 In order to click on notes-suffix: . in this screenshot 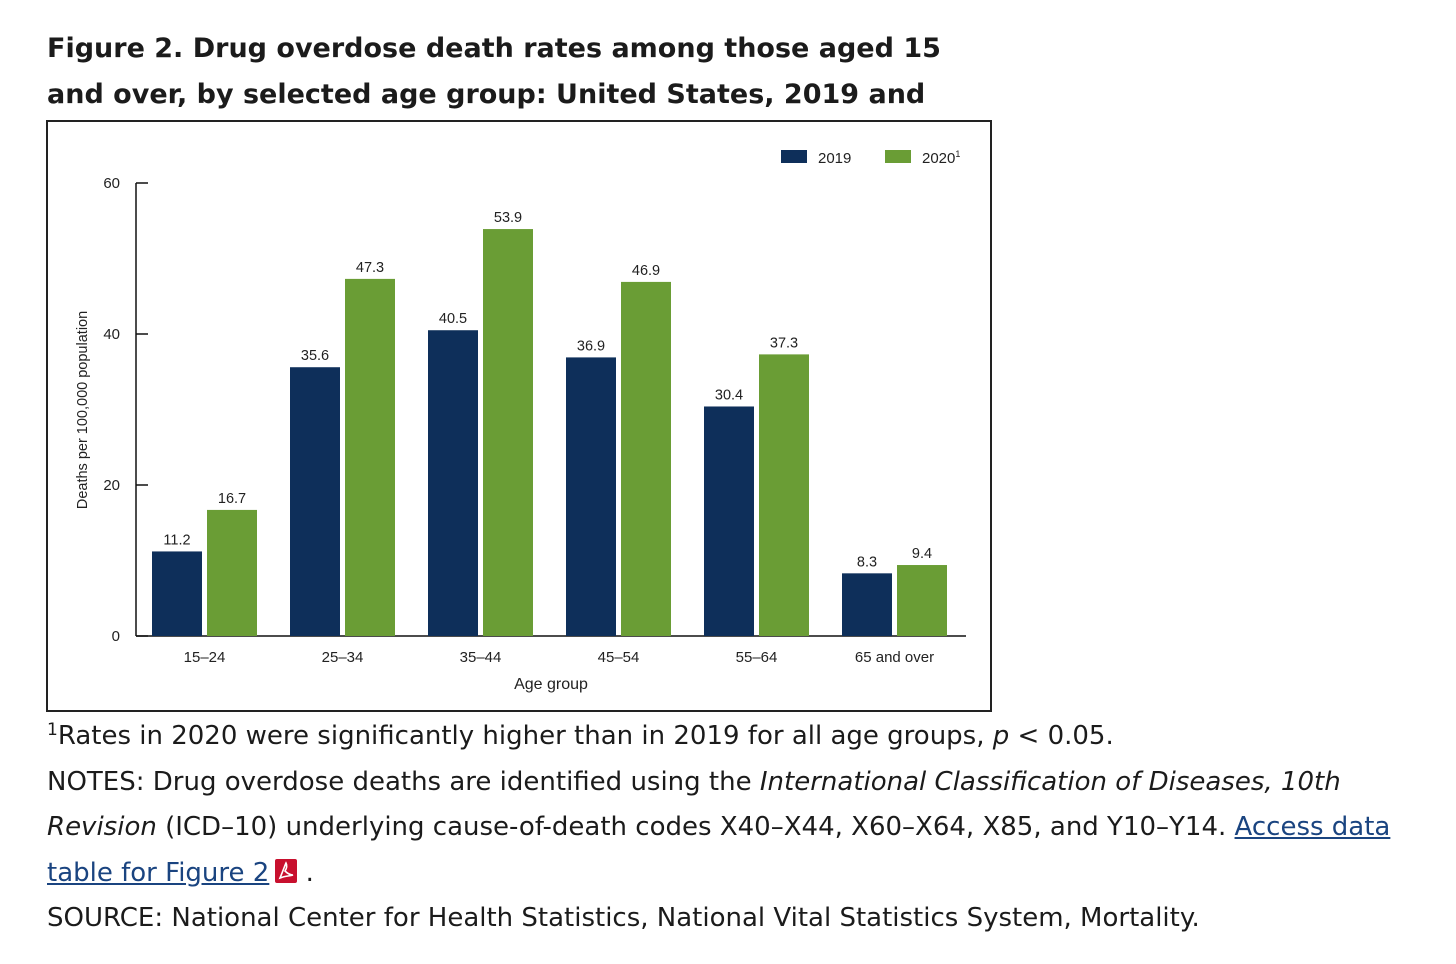, I will do `click(305, 872)`.